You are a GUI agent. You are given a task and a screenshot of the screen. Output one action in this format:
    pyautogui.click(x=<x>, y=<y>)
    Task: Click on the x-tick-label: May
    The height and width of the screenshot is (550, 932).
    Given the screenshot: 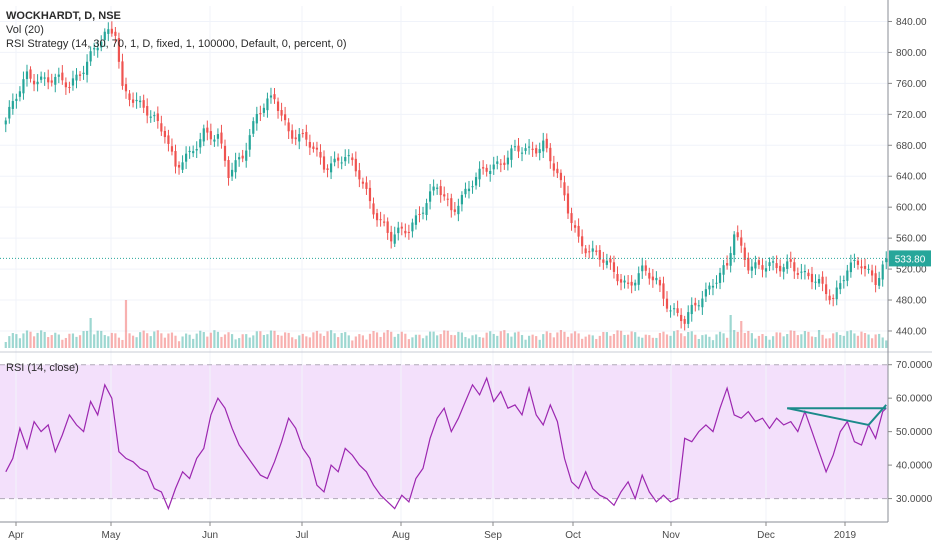 What is the action you would take?
    pyautogui.click(x=111, y=535)
    